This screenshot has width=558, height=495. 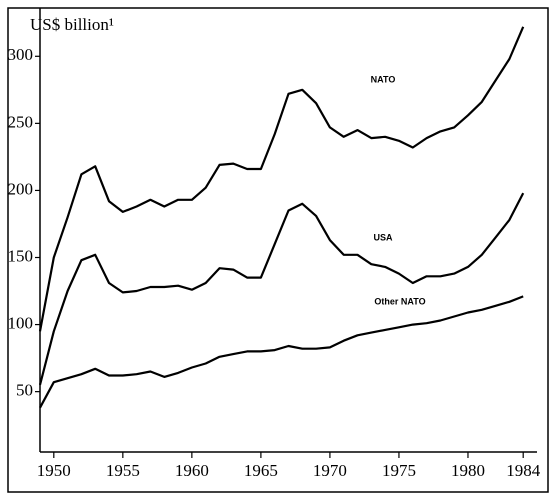 I want to click on y-tick-label: 300, so click(x=21, y=54).